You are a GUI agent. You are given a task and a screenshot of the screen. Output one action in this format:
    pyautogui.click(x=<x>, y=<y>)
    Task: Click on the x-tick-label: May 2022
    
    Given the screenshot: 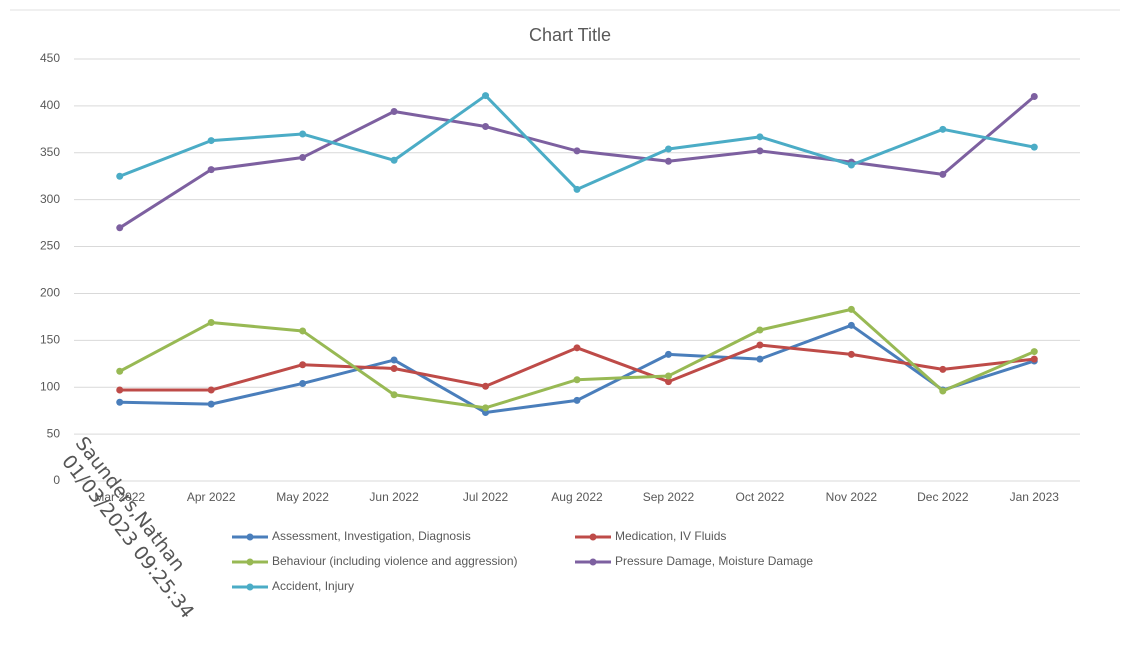 What is the action you would take?
    pyautogui.click(x=302, y=497)
    